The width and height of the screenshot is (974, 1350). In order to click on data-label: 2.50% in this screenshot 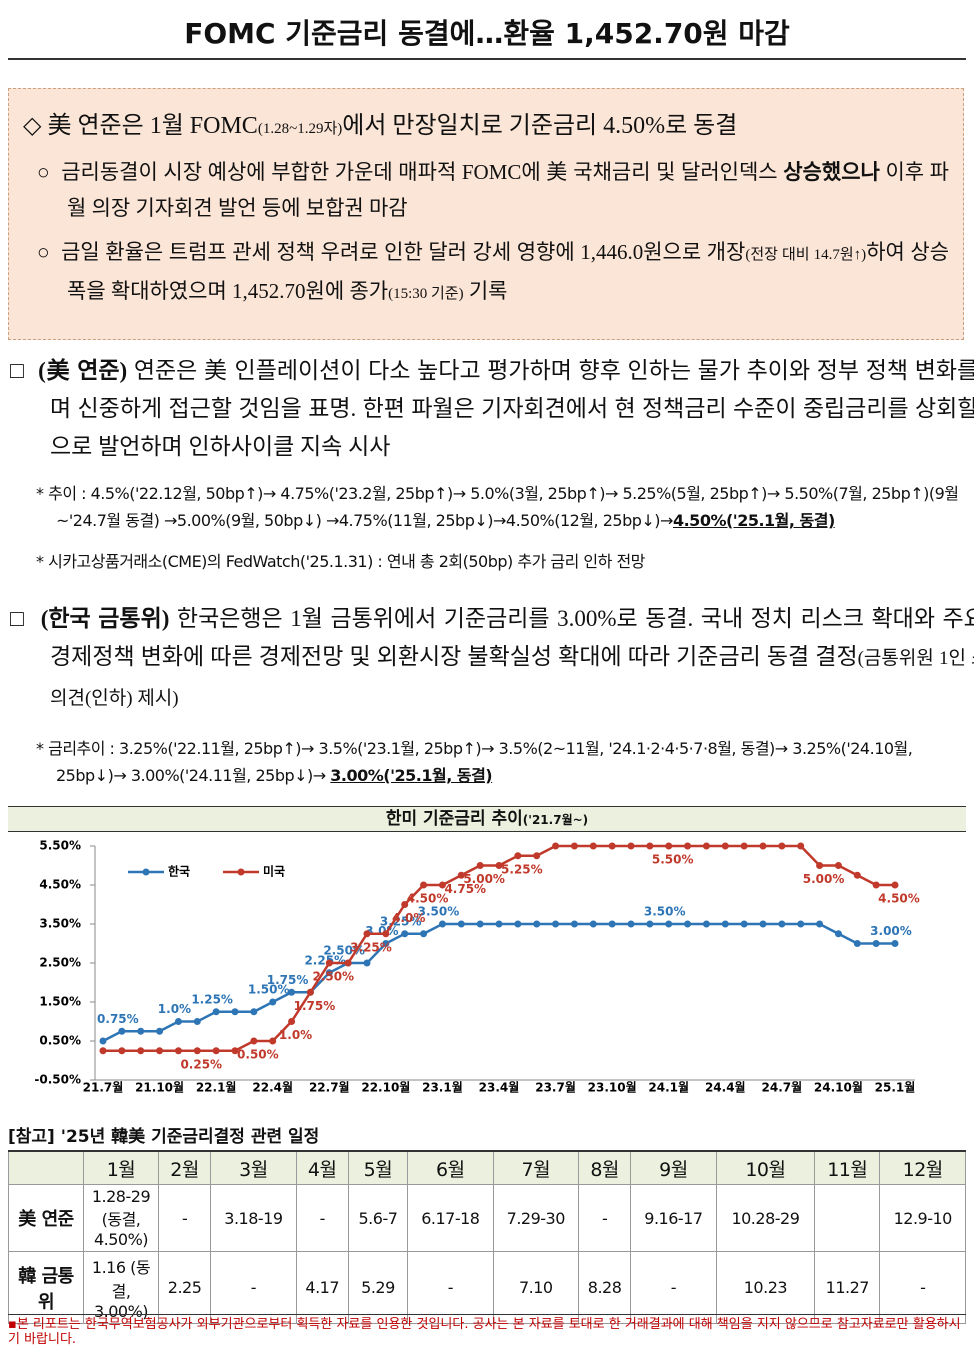, I will do `click(333, 977)`.